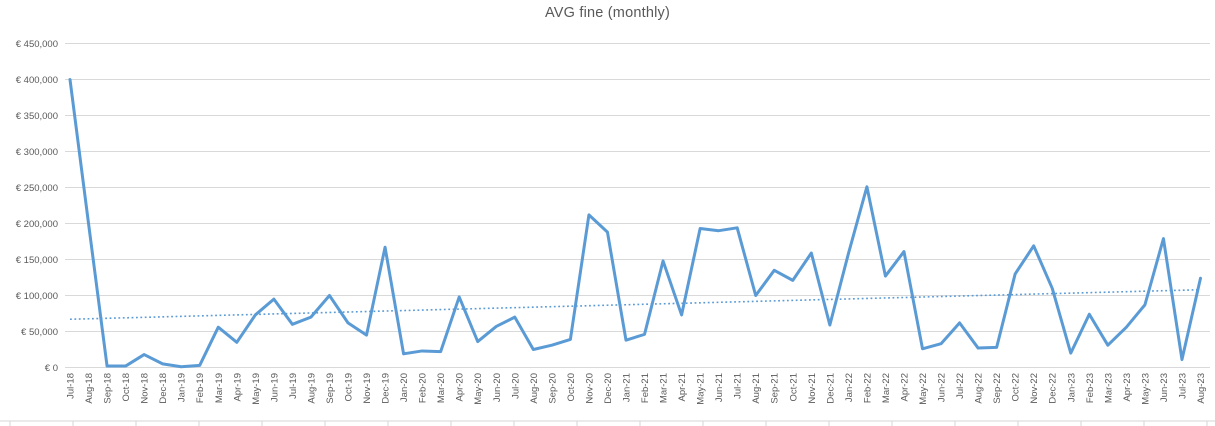 The image size is (1215, 426). Describe the element at coordinates (163, 388) in the screenshot. I see `x-axis-label: Dec-18` at that location.